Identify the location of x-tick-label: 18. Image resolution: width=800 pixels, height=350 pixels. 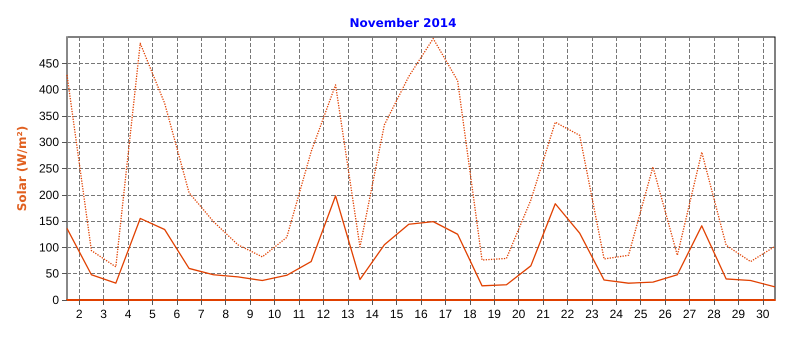
(470, 314).